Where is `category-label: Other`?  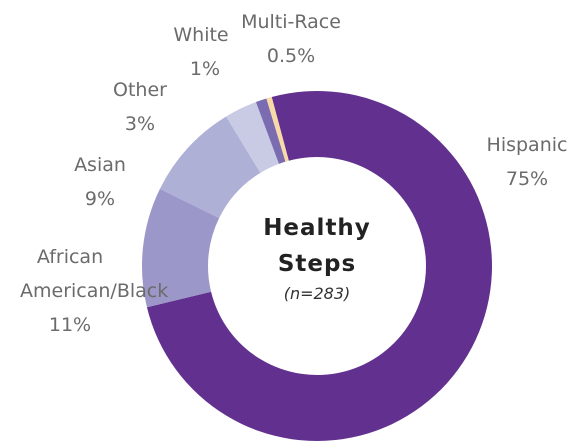 category-label: Other is located at coordinates (140, 90).